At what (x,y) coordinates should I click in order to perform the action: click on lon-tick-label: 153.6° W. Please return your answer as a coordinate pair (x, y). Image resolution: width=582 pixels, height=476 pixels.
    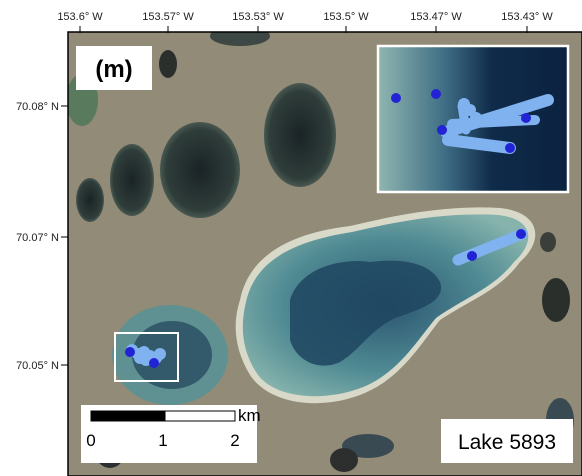
    Looking at the image, I should click on (80, 17).